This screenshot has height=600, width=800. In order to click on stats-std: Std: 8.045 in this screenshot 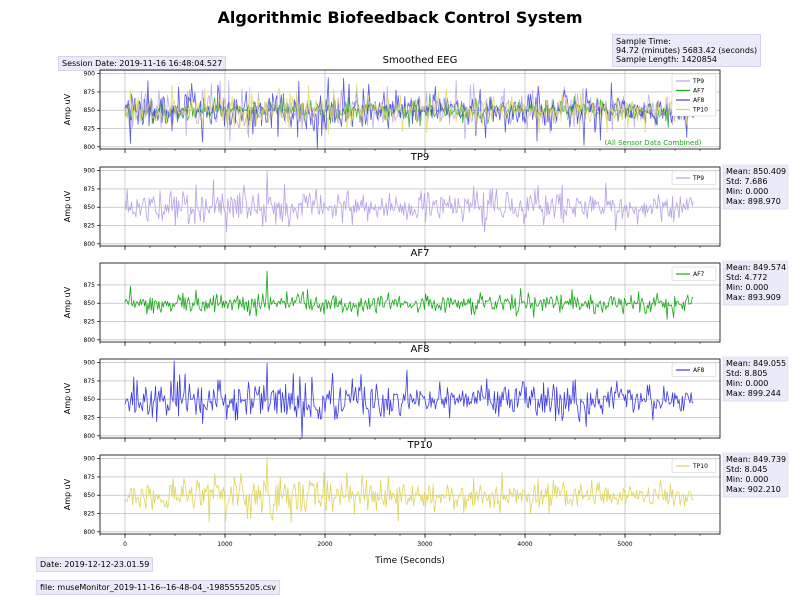, I will do `click(746, 469)`.